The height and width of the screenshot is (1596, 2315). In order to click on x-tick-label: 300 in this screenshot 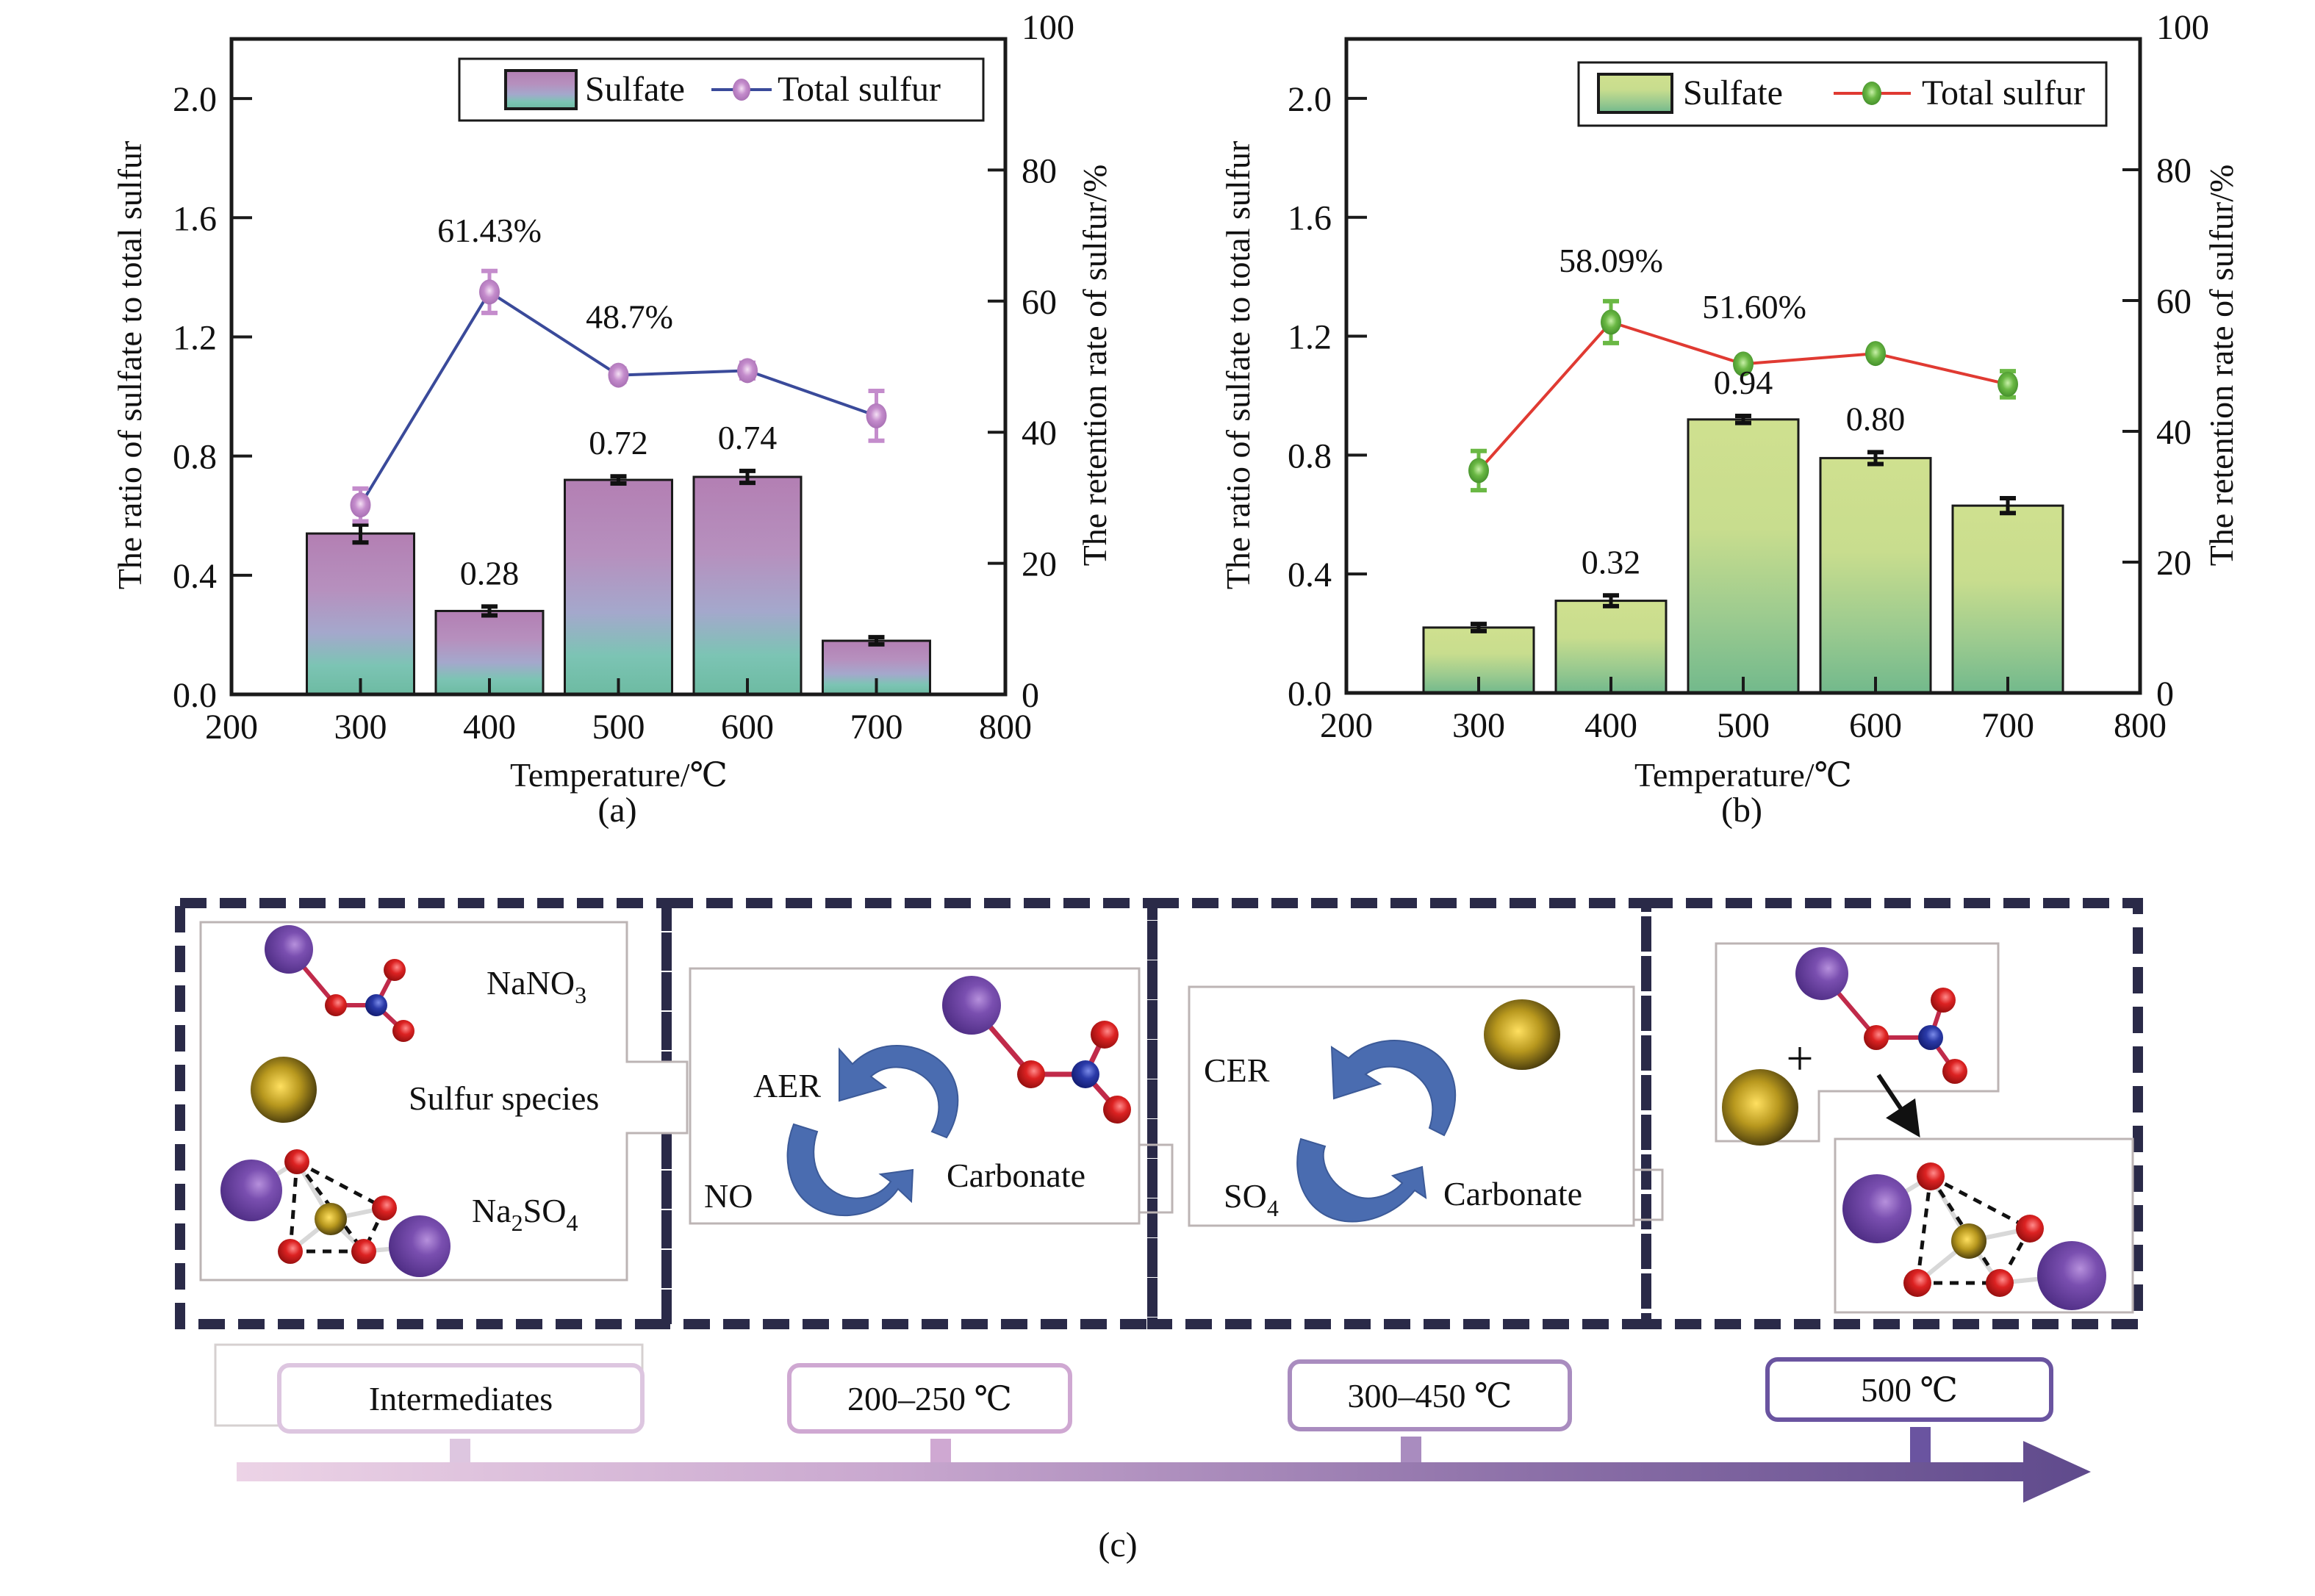, I will do `click(1479, 725)`.